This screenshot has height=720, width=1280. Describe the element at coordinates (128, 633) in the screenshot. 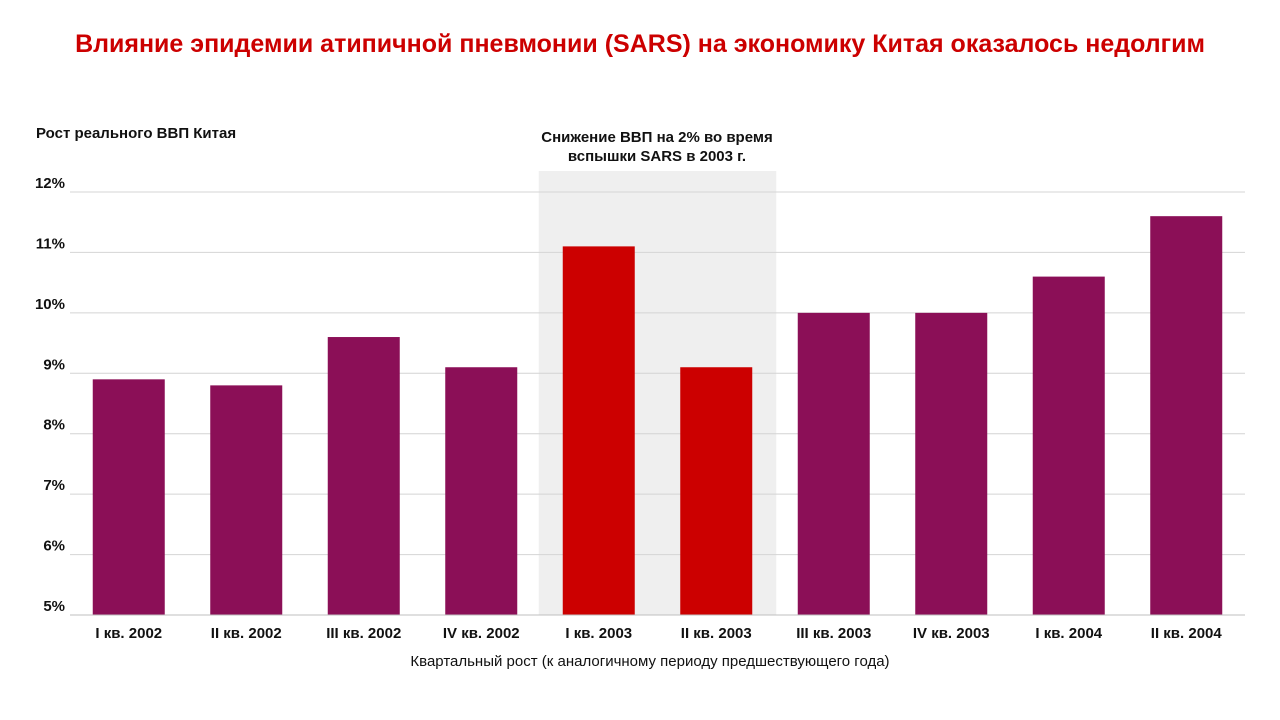

I see `x-tick-label: I кв. 2002` at that location.